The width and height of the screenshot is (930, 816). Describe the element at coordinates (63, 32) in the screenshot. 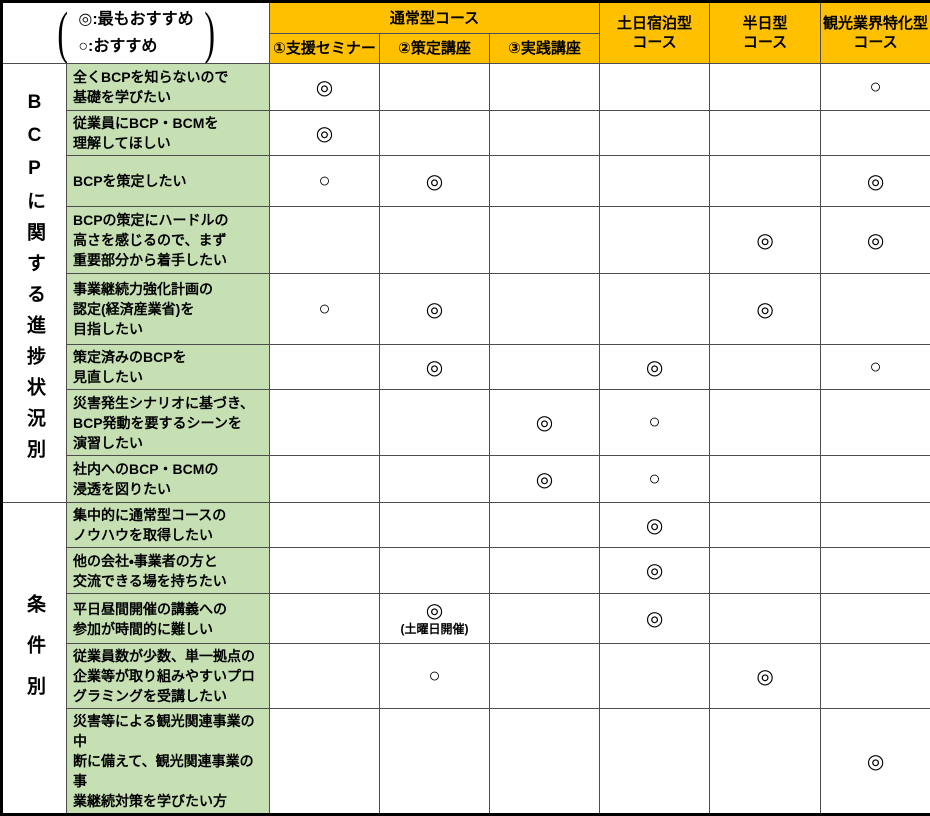

I see `legend-bracket-left: (` at that location.